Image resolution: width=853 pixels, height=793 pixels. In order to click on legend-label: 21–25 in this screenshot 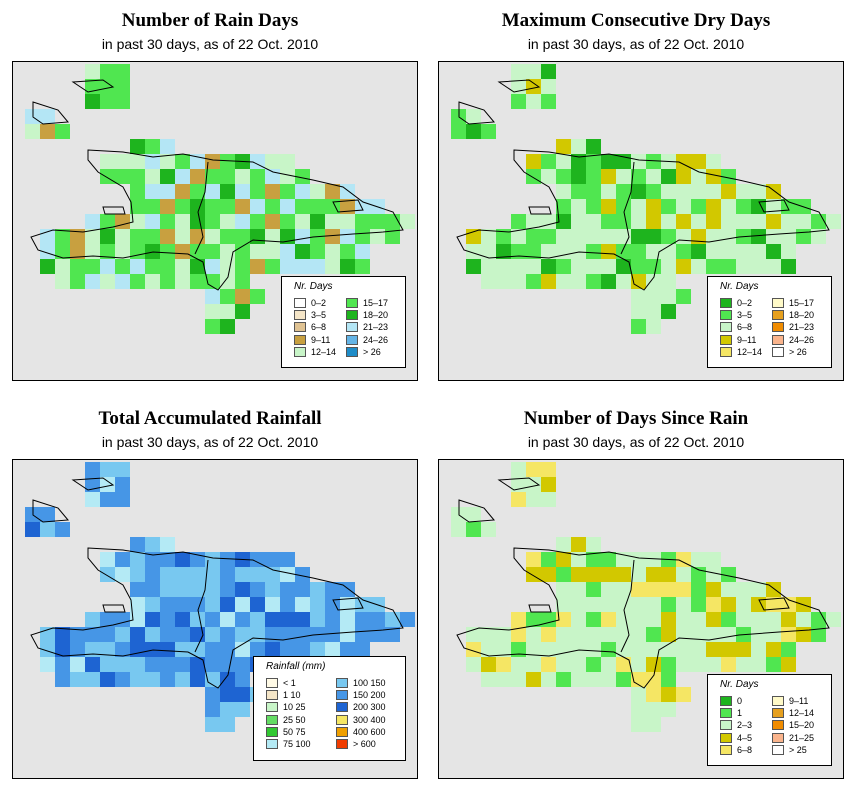, I will do `click(802, 737)`.